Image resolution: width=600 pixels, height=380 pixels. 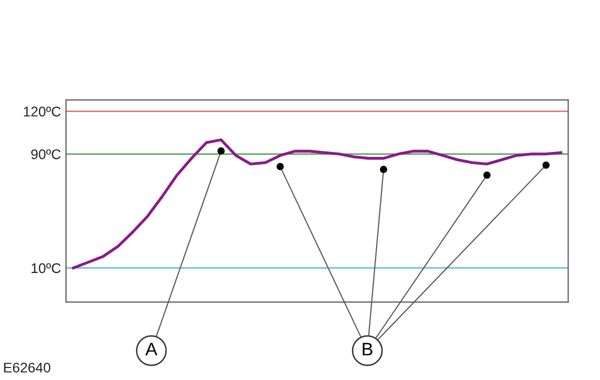 I want to click on text: A, so click(x=151, y=349).